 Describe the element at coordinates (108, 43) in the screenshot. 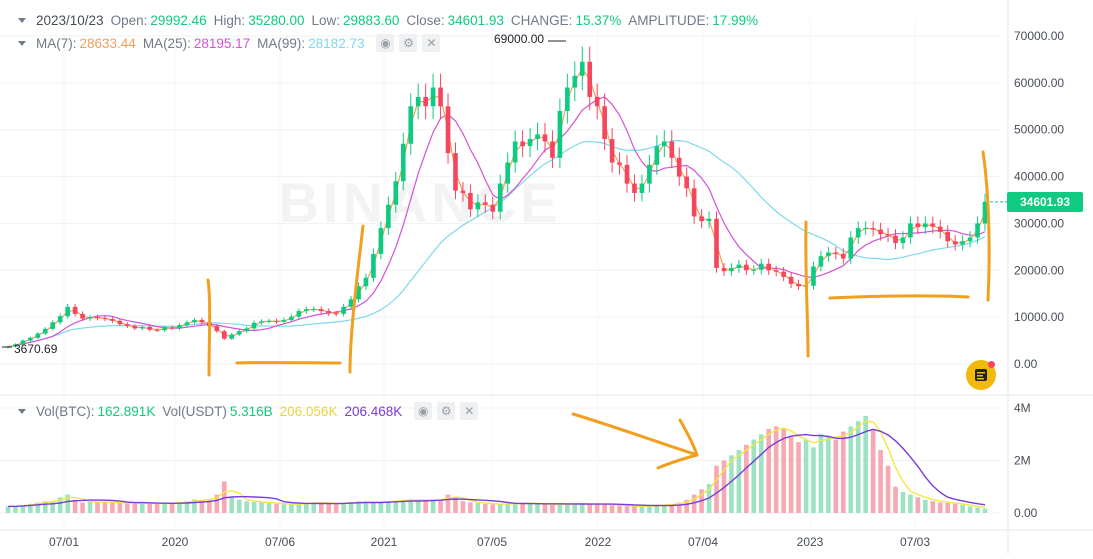

I see `ma7-value: 28633.44` at that location.